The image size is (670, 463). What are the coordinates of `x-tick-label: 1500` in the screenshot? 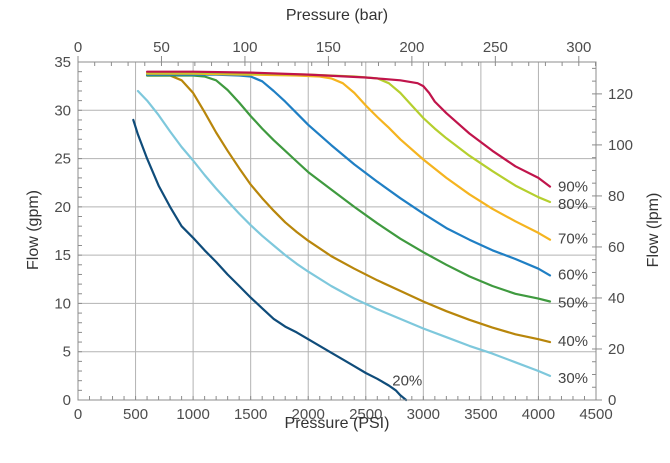 It's located at (250, 414).